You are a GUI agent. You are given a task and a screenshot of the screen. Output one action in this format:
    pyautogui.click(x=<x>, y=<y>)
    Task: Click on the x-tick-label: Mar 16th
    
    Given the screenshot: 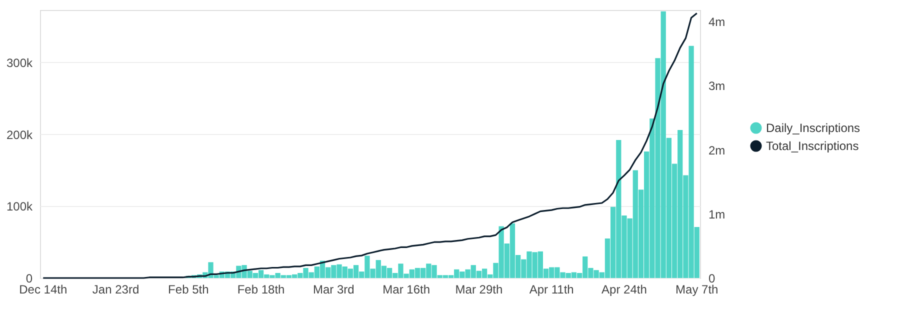 What is the action you would take?
    pyautogui.click(x=406, y=289)
    